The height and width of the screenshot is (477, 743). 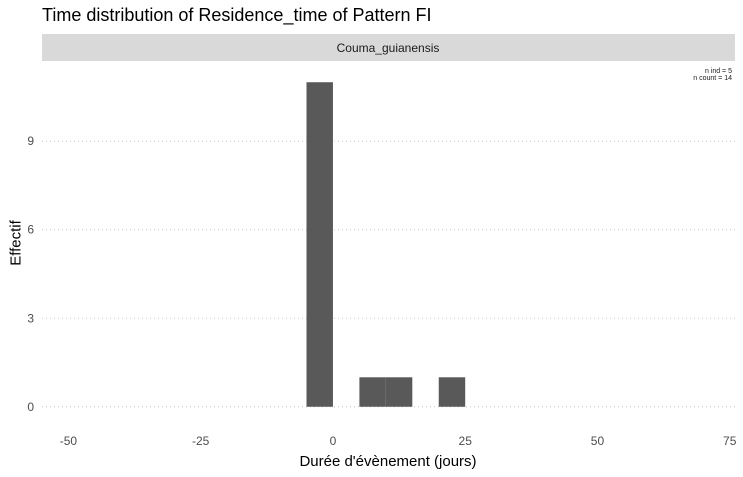 I want to click on y-tick-label: 0, so click(x=30, y=407).